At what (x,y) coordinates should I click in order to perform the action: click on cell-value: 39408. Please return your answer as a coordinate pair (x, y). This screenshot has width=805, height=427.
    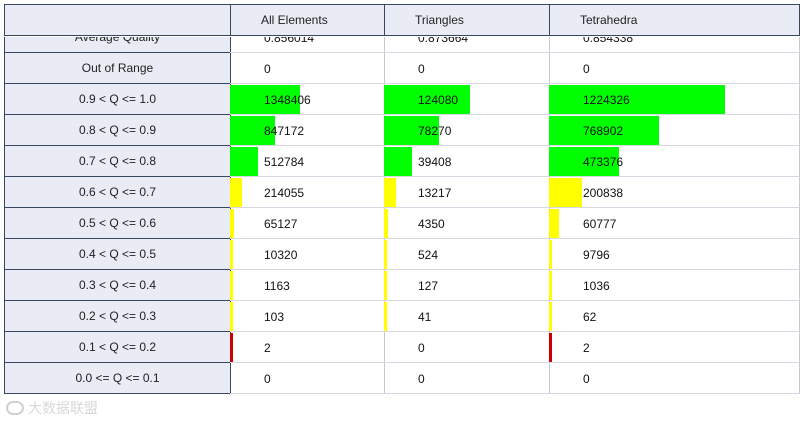
    Looking at the image, I should click on (435, 161).